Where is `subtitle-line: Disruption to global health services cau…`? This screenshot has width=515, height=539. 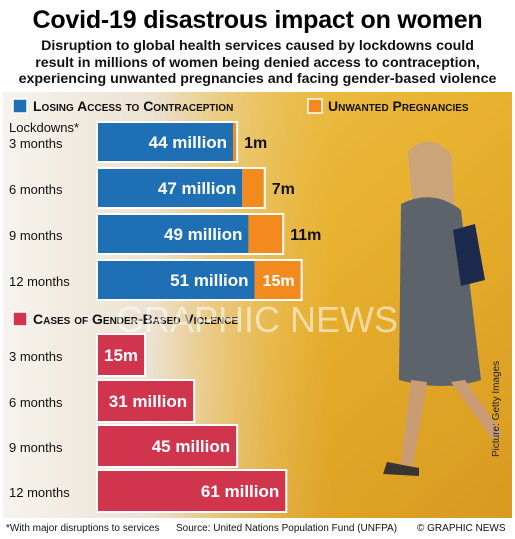
subtitle-line: Disruption to global health services cau… is located at coordinates (257, 46).